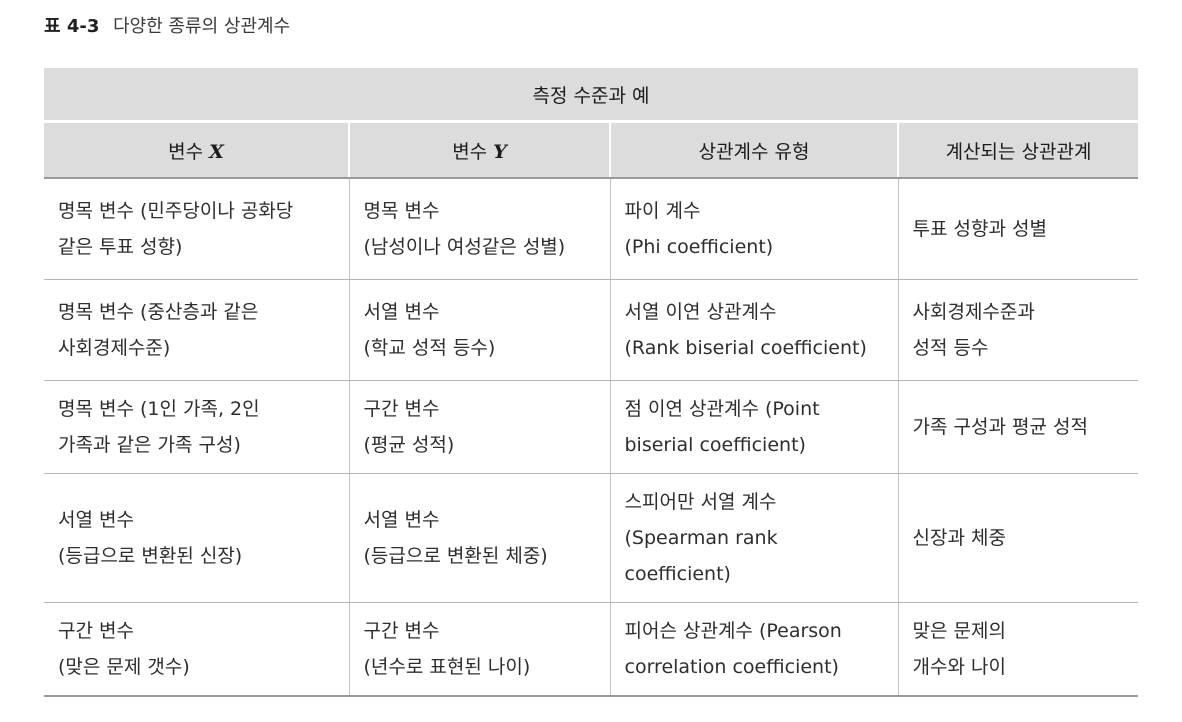 Image resolution: width=1182 pixels, height=722 pixels. I want to click on table-caption: 표 4-3 다양한 종류의 상관계수, so click(167, 27).